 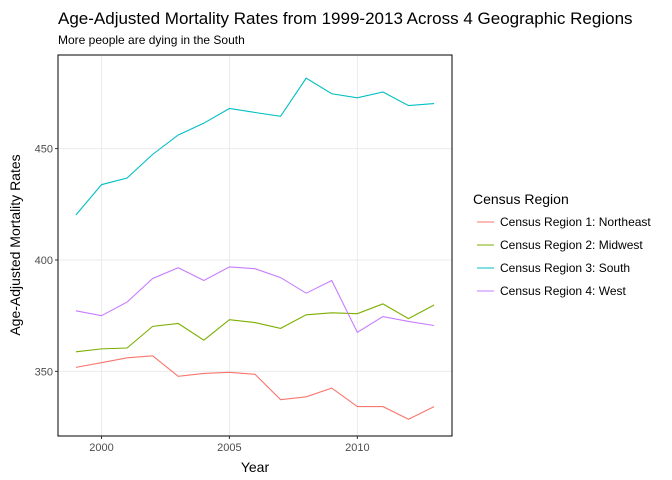 What do you see at coordinates (563, 291) in the screenshot?
I see `legend-label: Census Region 4: West` at bounding box center [563, 291].